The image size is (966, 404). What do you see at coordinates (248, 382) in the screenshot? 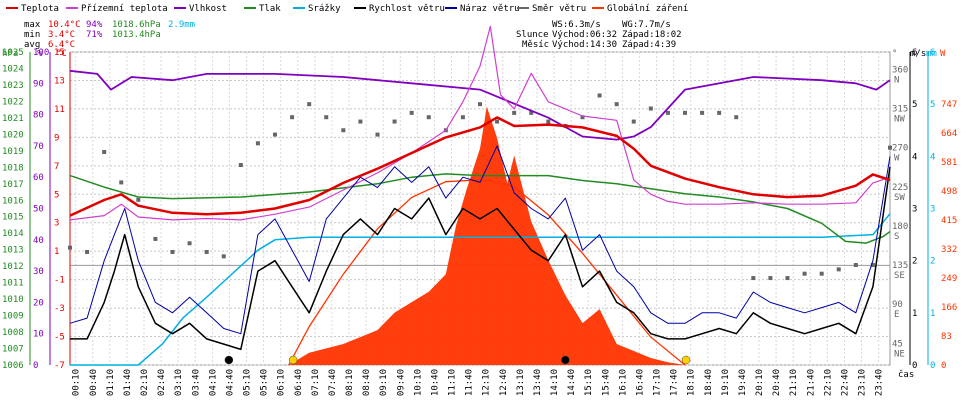
I see `tick-time: 05:10` at bounding box center [248, 382].